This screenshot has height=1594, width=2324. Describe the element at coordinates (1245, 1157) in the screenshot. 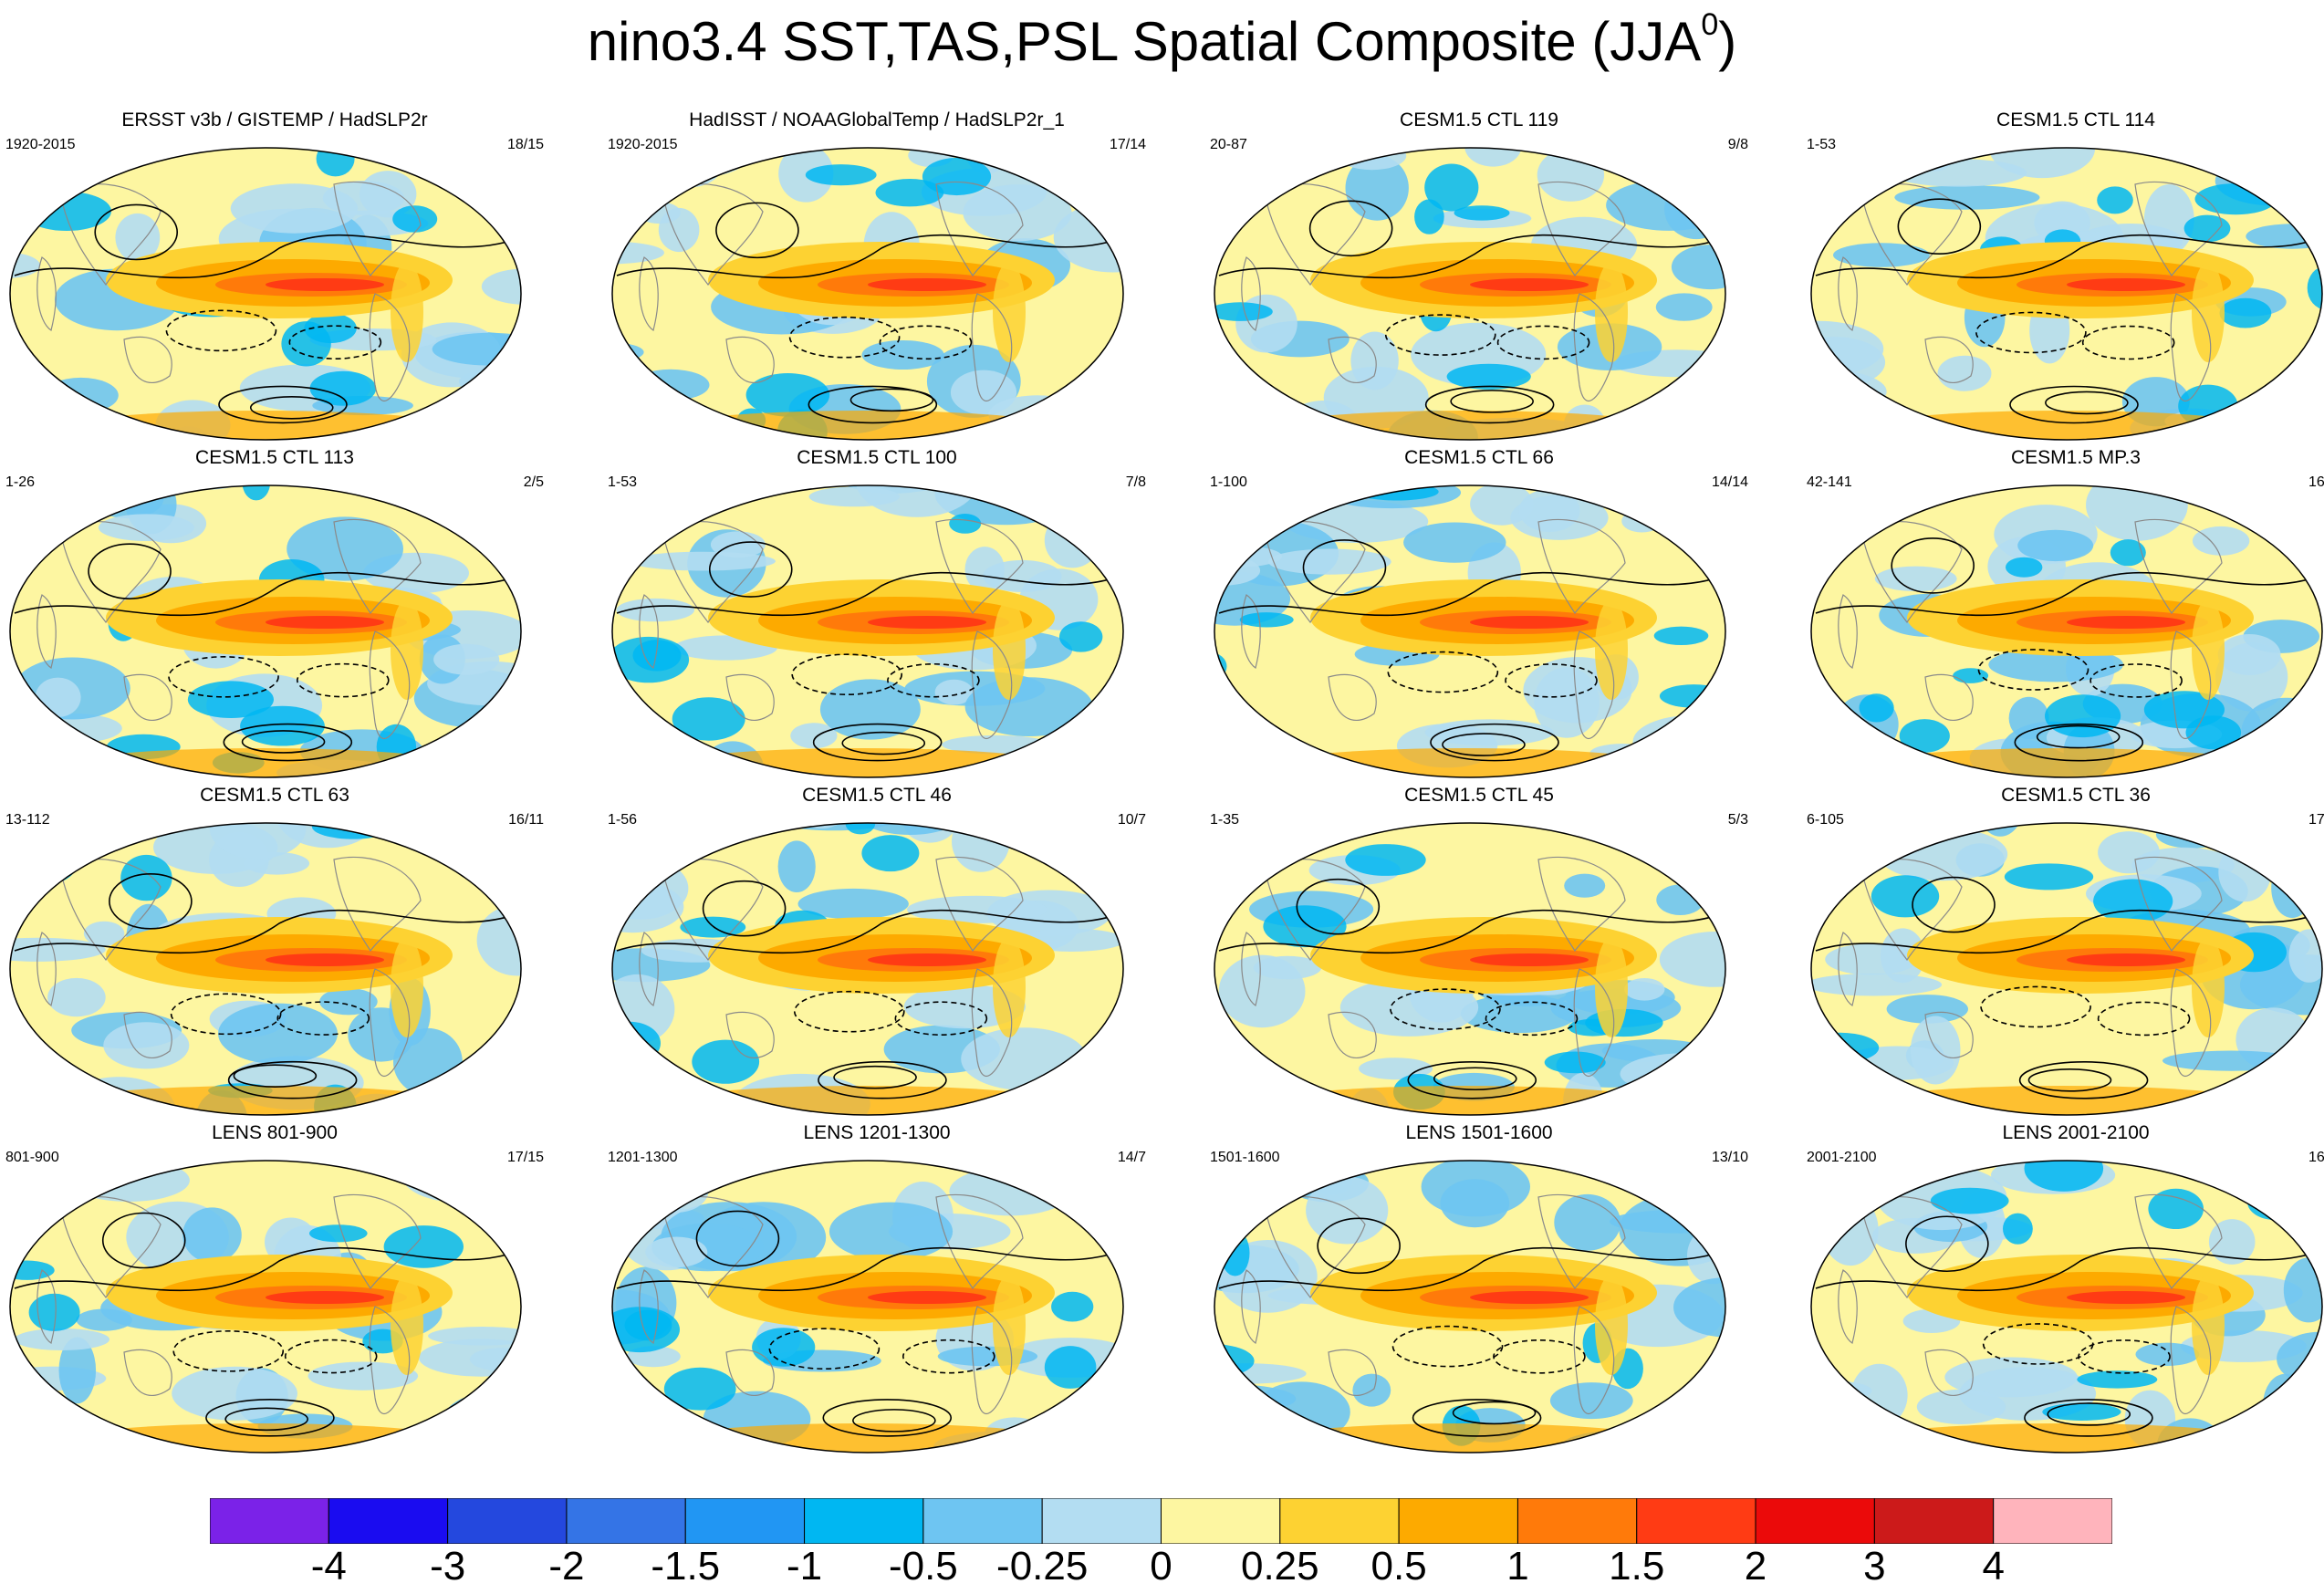

I see `panel-years: 1501-1600` at that location.